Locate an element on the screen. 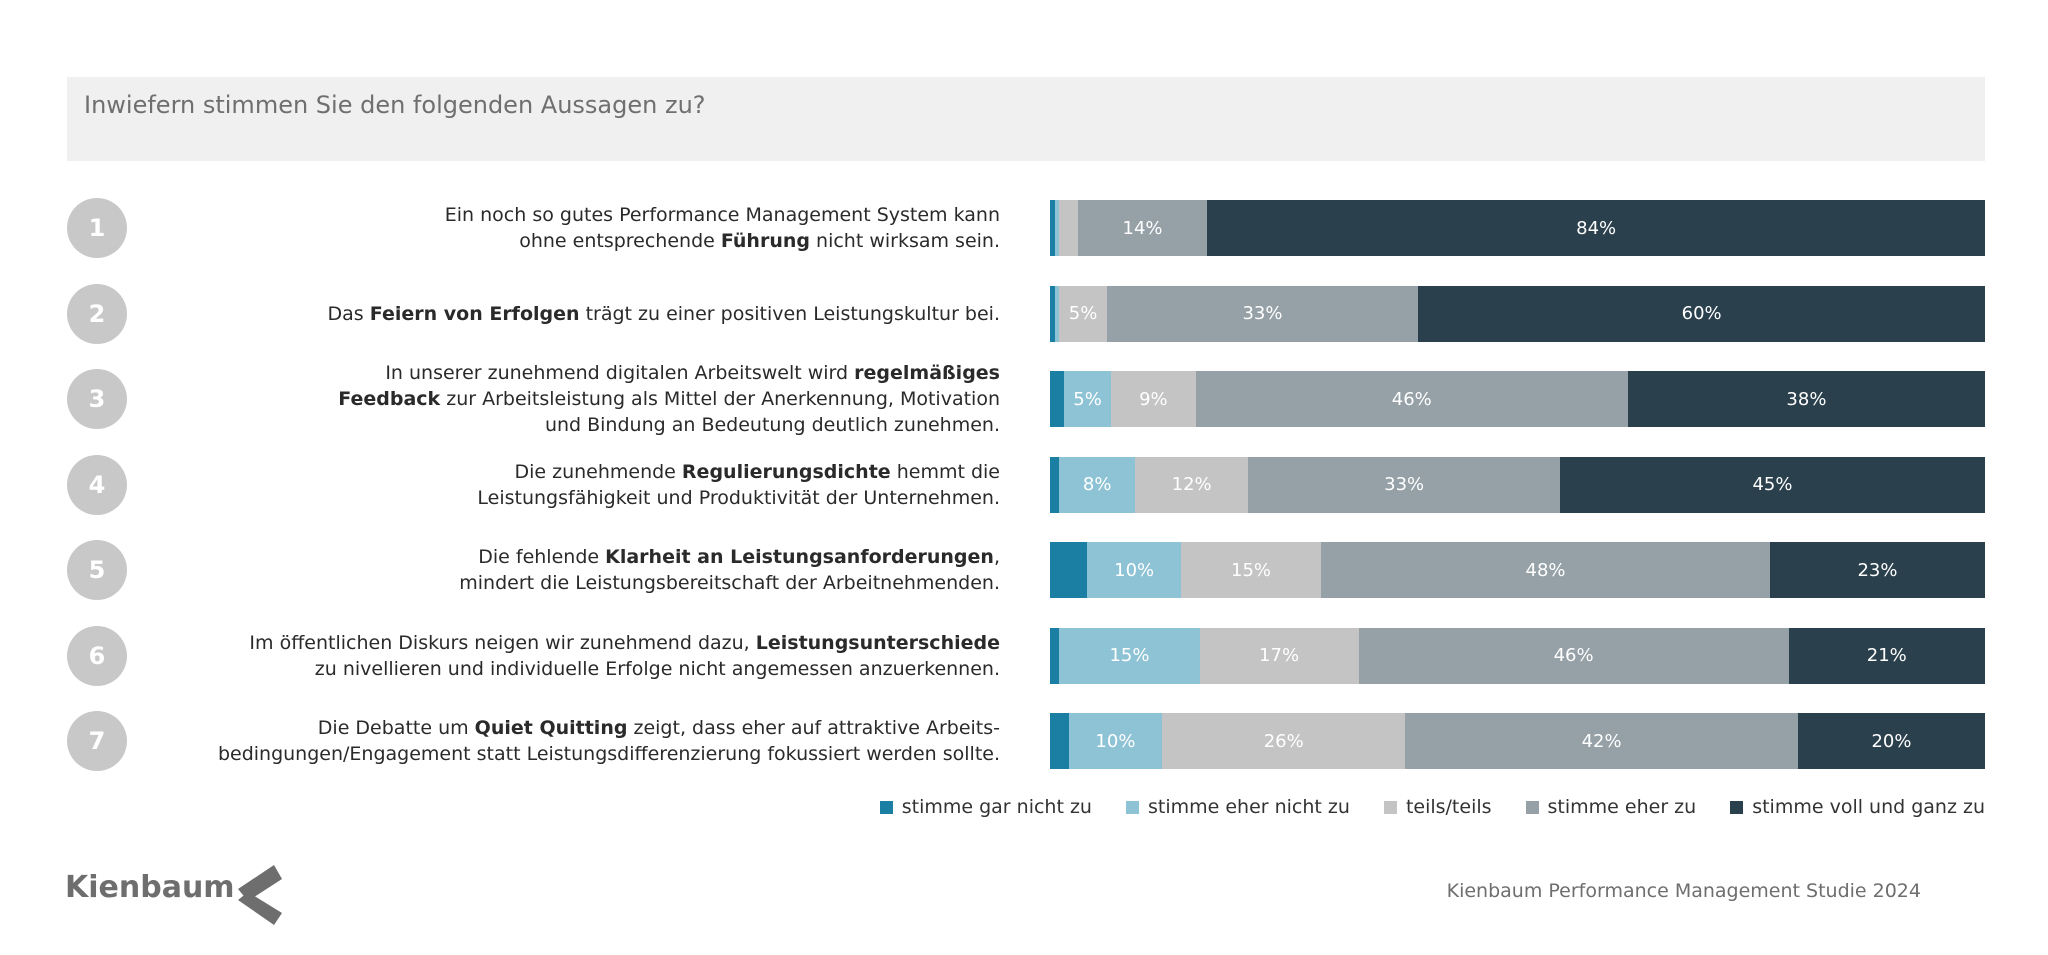 The image size is (2048, 955). data-label: 10% is located at coordinates (1134, 570).